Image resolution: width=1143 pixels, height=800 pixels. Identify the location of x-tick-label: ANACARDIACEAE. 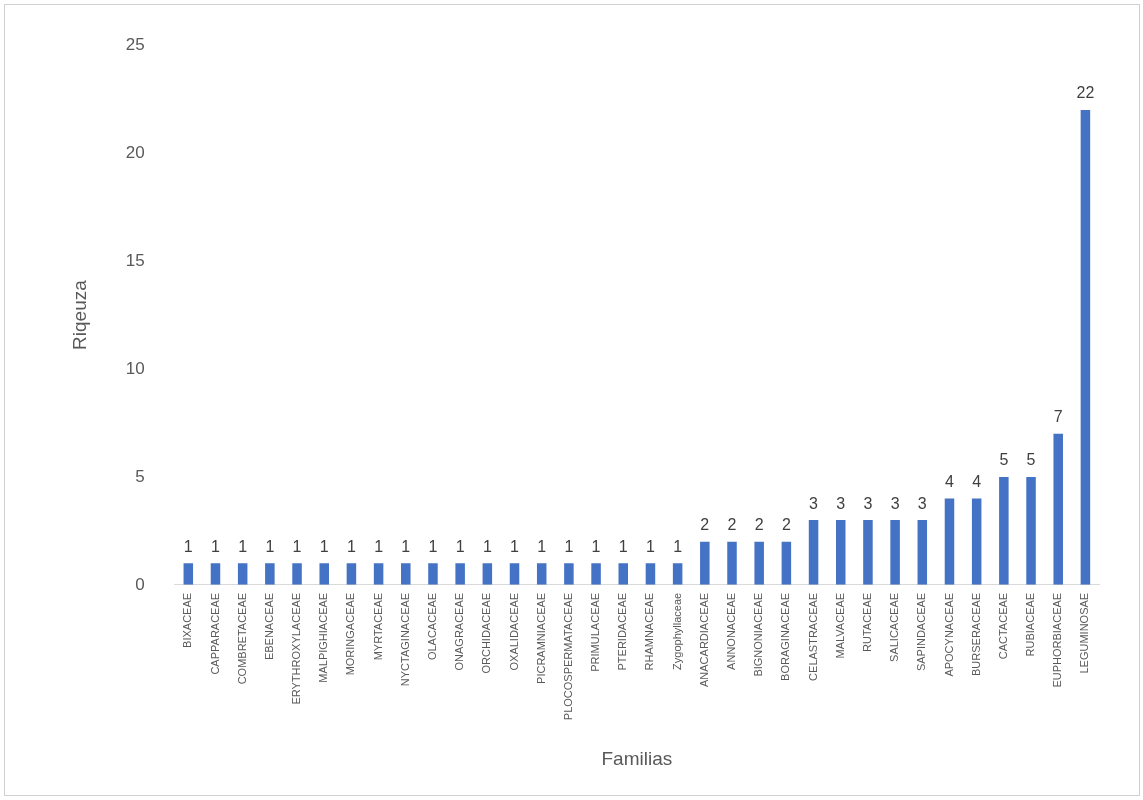
(703, 639).